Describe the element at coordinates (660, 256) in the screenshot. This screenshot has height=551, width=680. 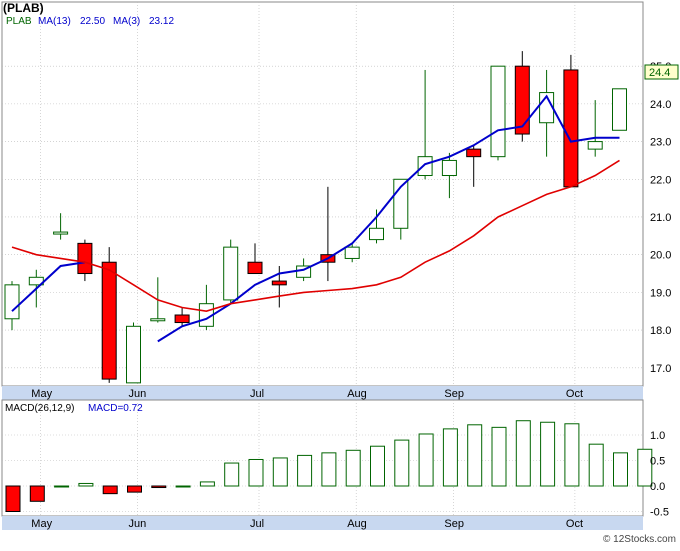
I see `price-tick-label: 20.0` at that location.